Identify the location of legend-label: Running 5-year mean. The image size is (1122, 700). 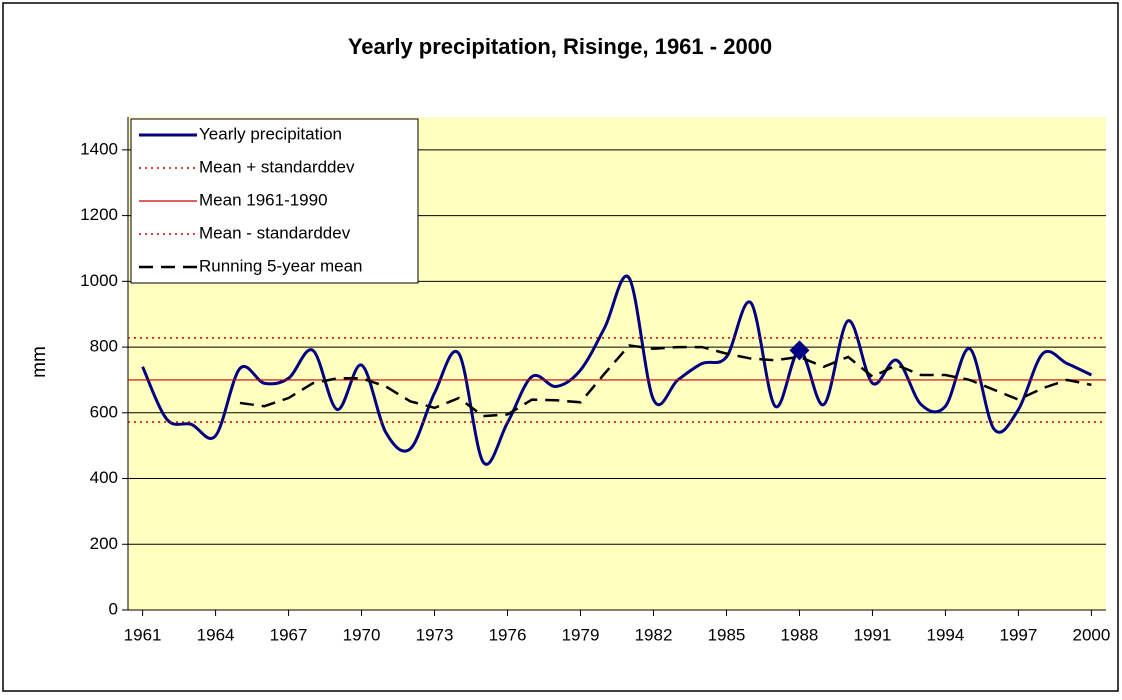
(280, 265).